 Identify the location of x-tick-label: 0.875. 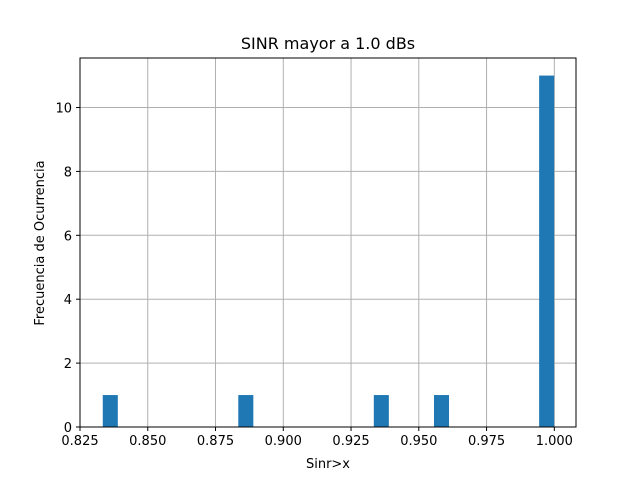
(215, 441).